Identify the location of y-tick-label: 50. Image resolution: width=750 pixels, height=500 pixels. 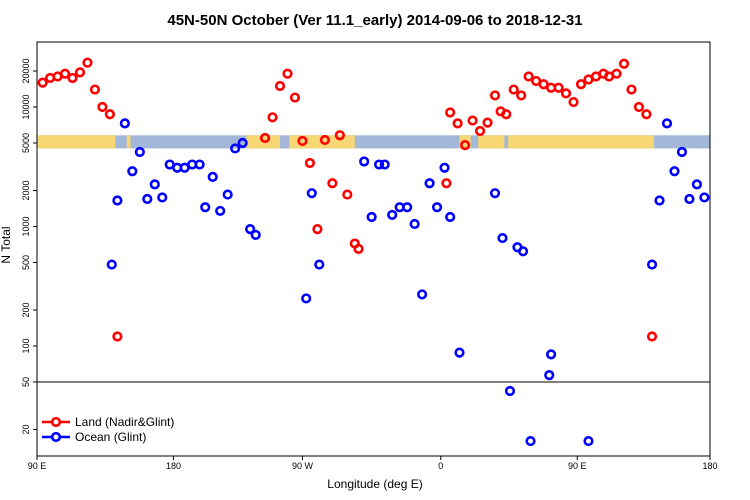
(26, 382).